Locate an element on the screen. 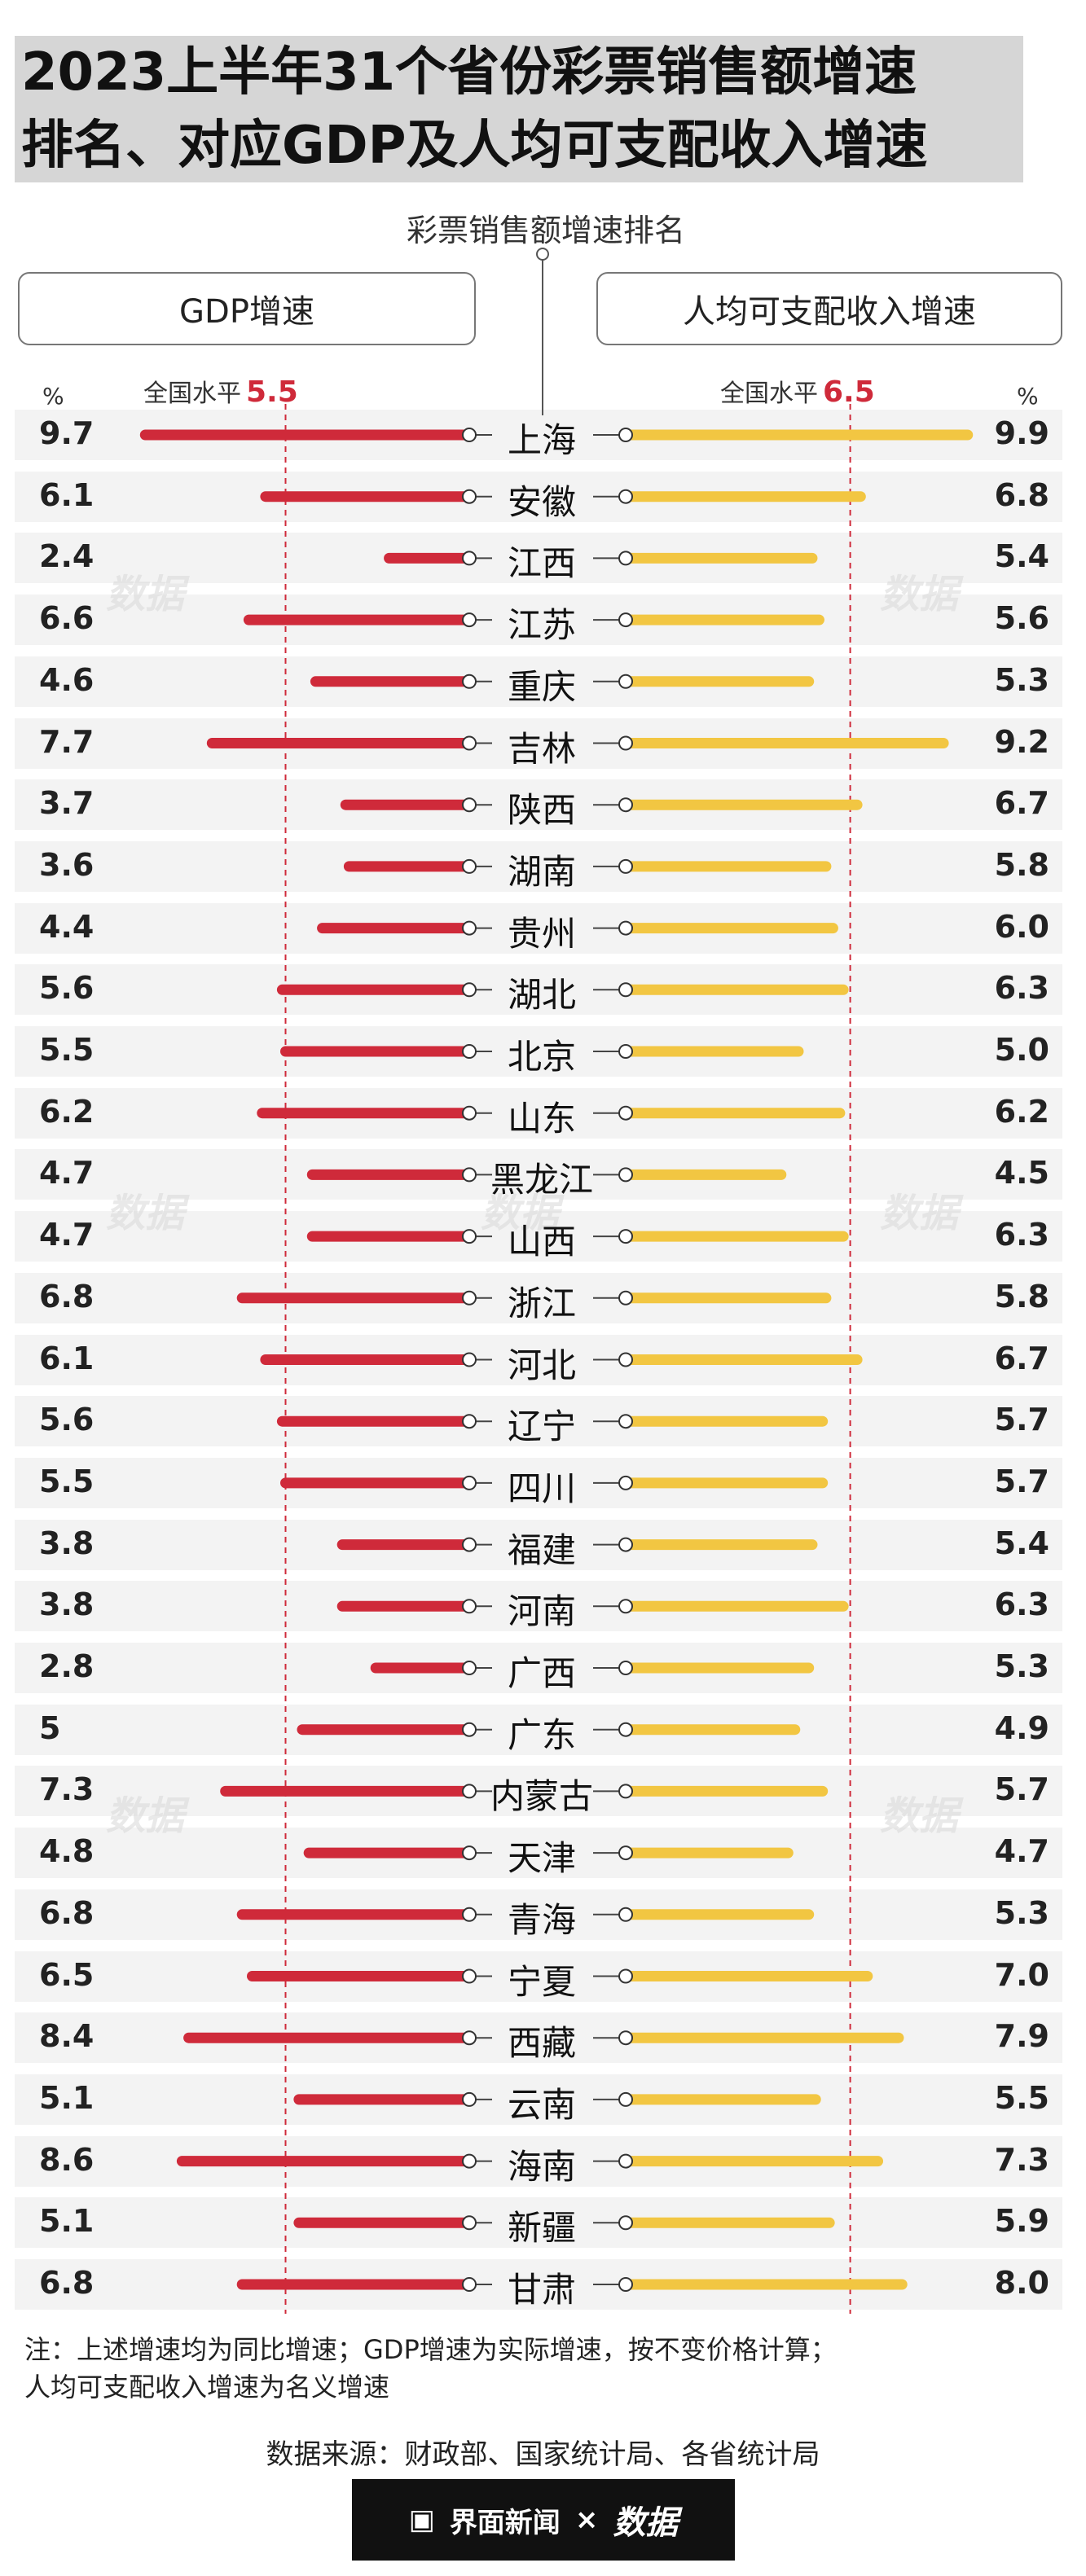  gdp-value-label: 6.2 is located at coordinates (67, 1111).